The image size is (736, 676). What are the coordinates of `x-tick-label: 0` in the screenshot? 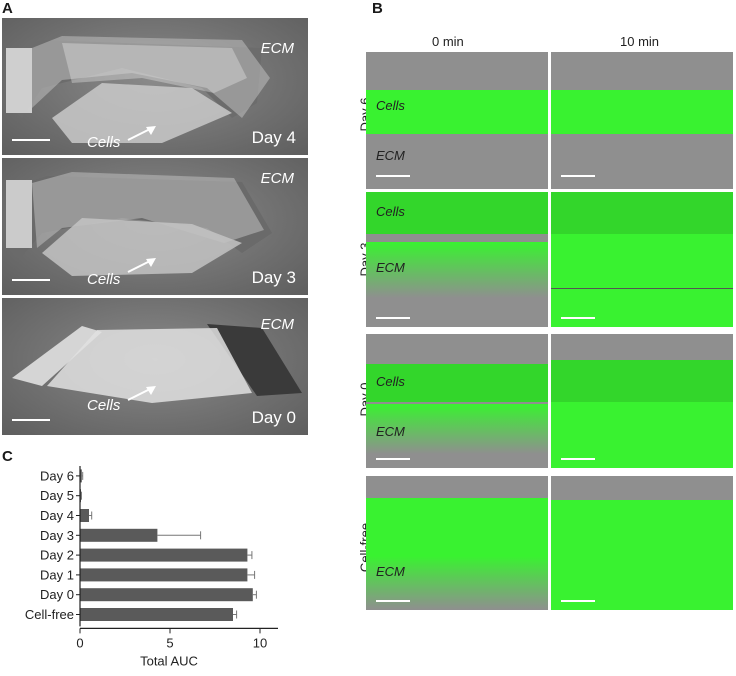 It's located at (79, 642).